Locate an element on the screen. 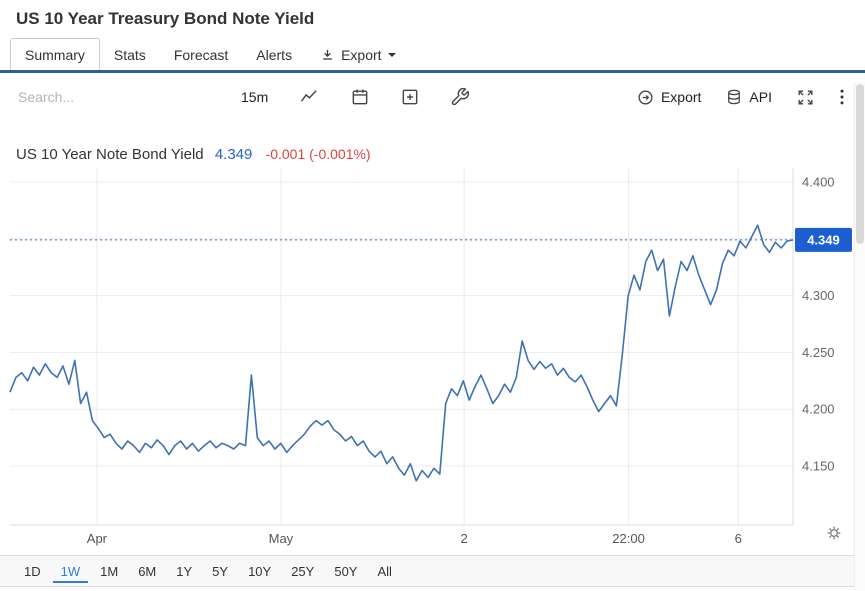 The width and height of the screenshot is (865, 591). last-price-tag is located at coordinates (823, 239).